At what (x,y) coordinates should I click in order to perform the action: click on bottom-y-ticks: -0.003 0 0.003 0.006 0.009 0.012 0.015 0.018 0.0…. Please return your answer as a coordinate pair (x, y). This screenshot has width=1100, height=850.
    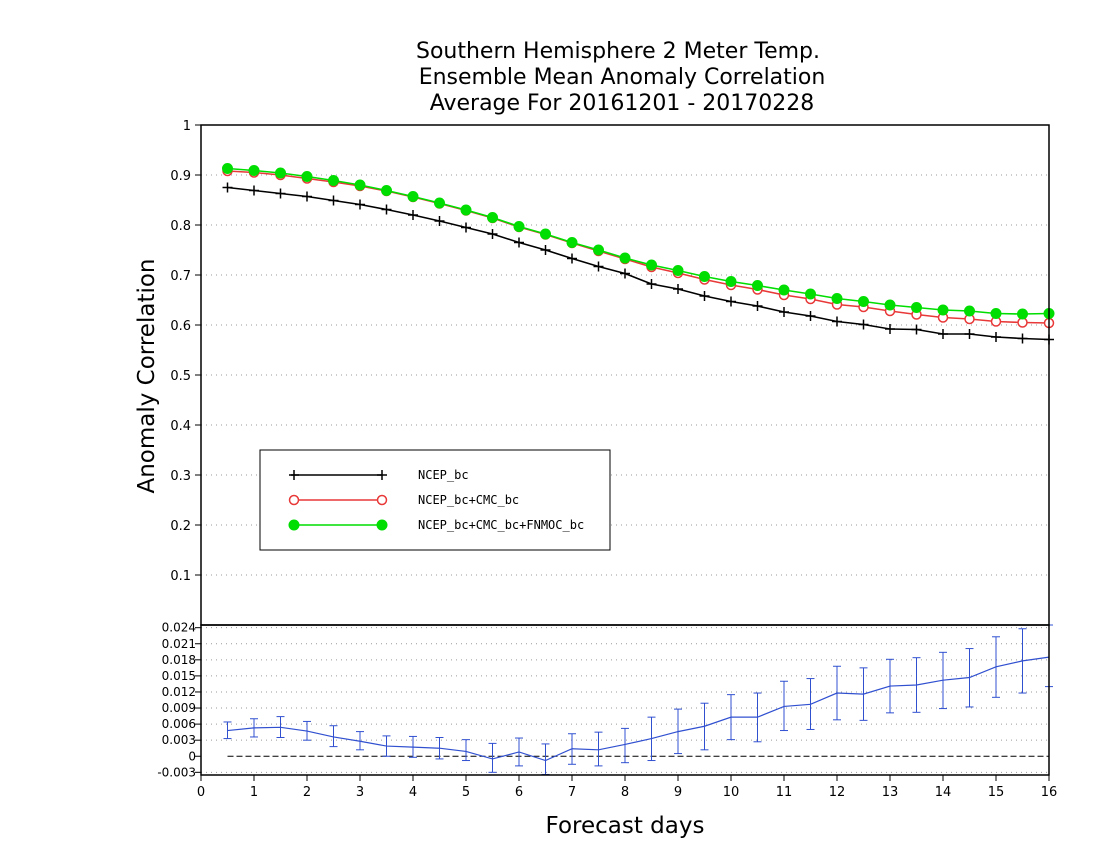
    Looking at the image, I should click on (179, 700).